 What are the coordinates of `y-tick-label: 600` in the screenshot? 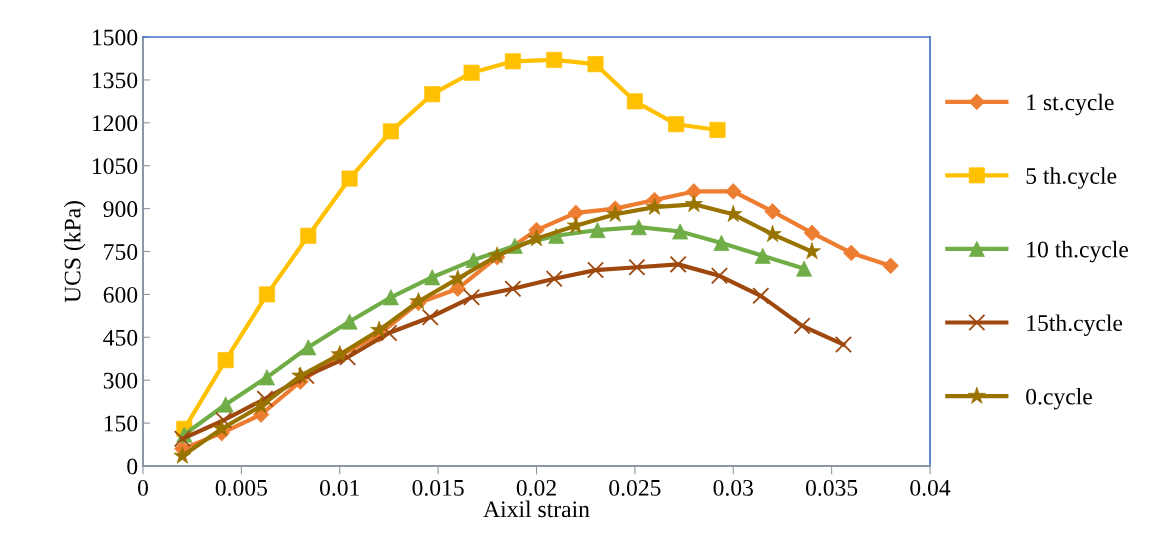 It's located at (120, 294).